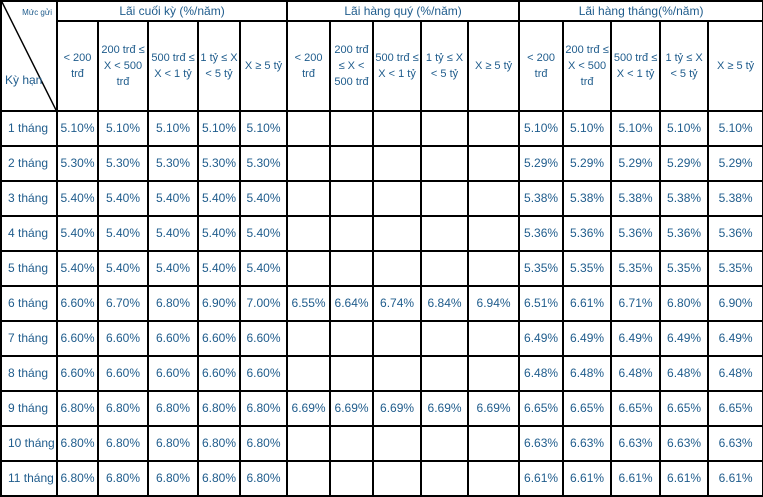 This screenshot has width=763, height=497. What do you see at coordinates (123, 66) in the screenshot?
I see `tier-header: 200 trđ ≤ X < 500 trđ` at bounding box center [123, 66].